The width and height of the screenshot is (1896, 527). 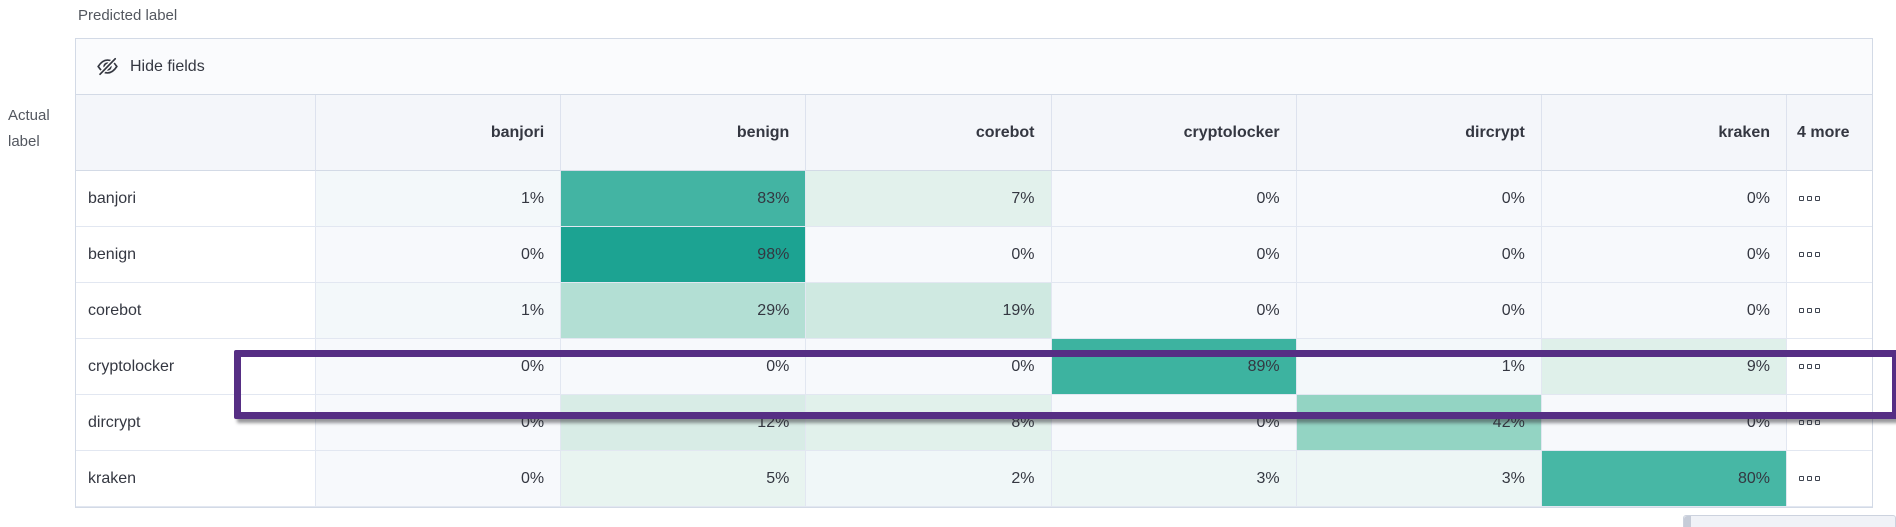 I want to click on horizontal-scrollbar, so click(x=1789, y=521).